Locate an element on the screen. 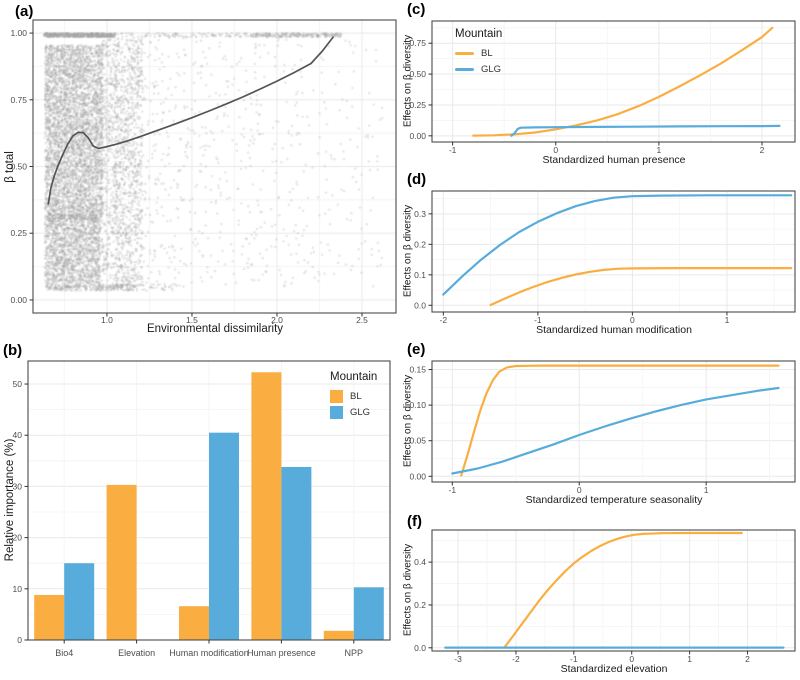 This screenshot has width=800, height=680. bl-color-swatch is located at coordinates (336, 396).